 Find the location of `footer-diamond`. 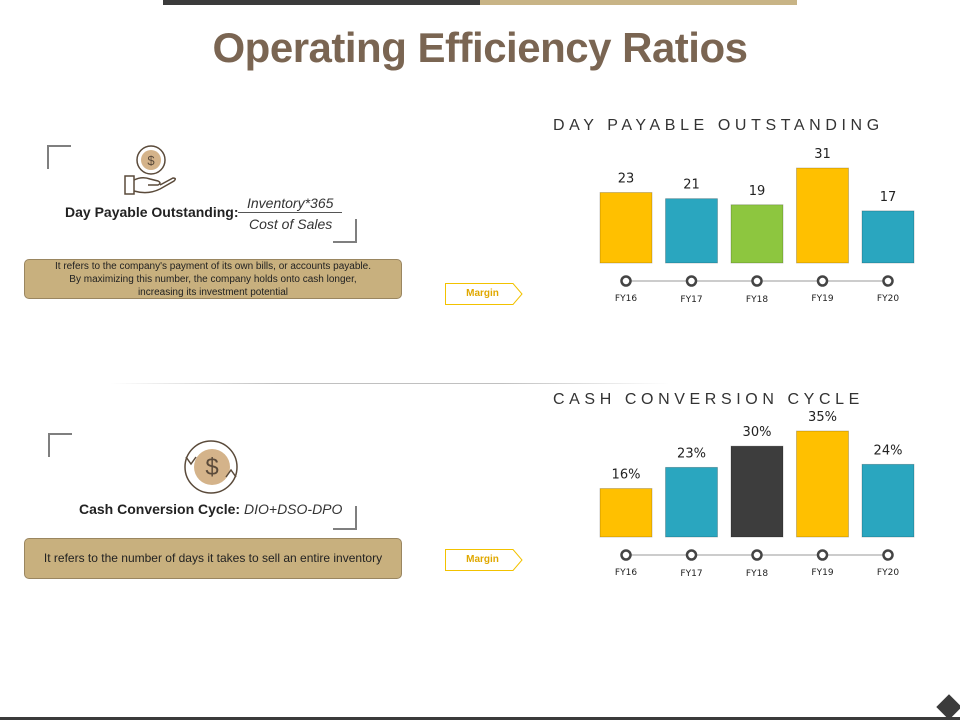

footer-diamond is located at coordinates (948, 707).